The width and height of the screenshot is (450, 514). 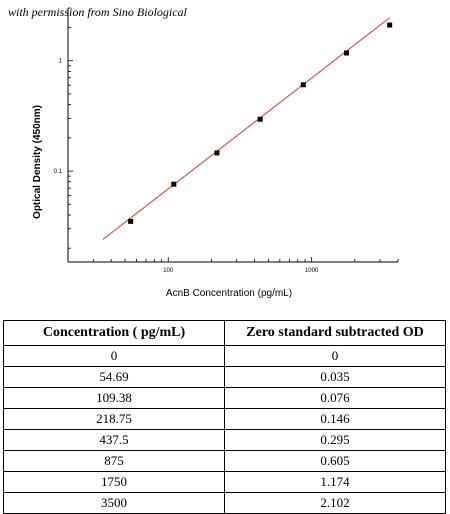 What do you see at coordinates (37, 162) in the screenshot?
I see `y-axis-label: Optical Density (450nm)` at bounding box center [37, 162].